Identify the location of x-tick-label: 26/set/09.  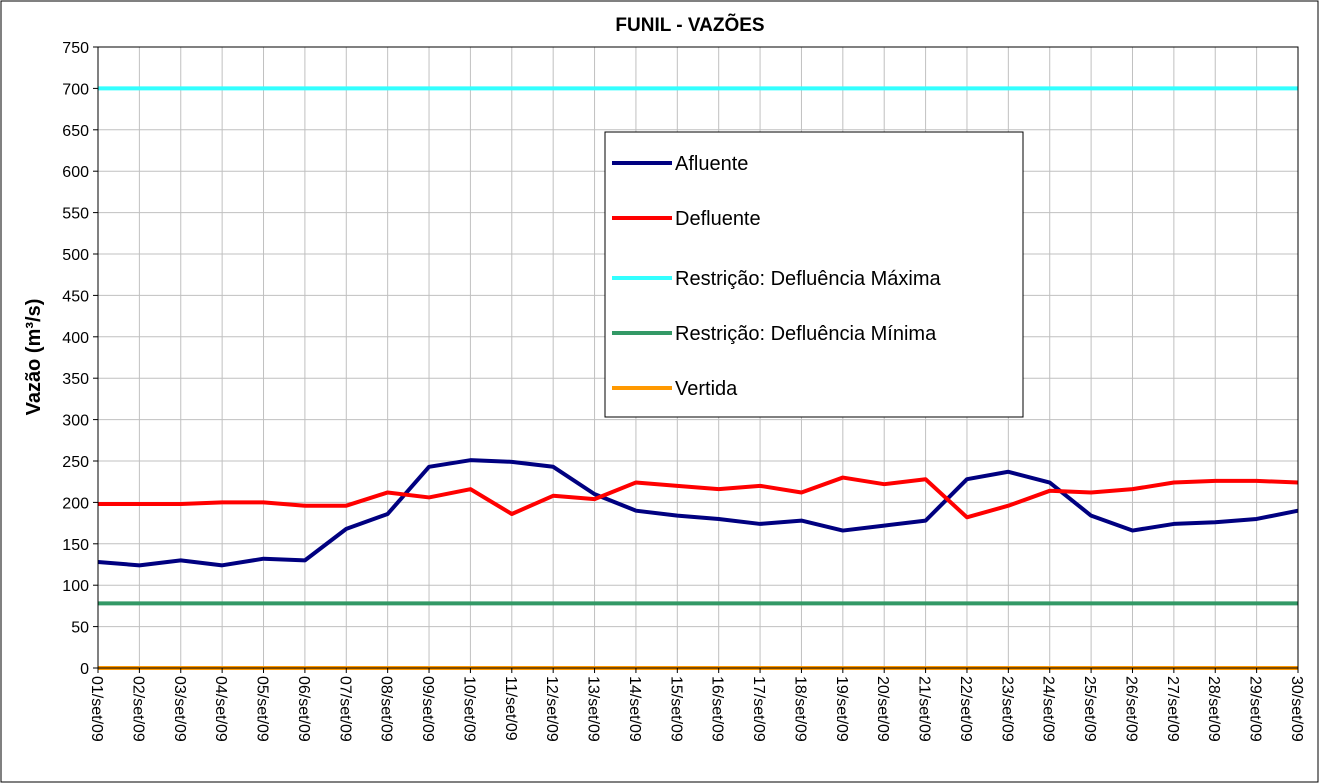
(1130, 709).